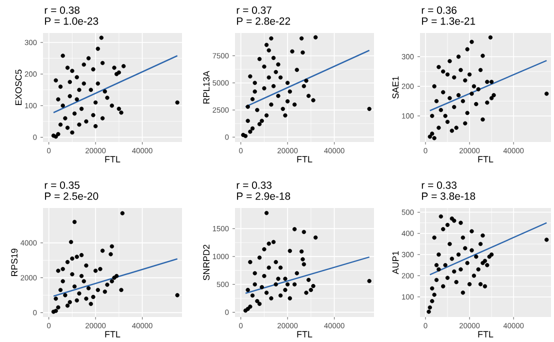 This screenshot has width=554, height=342. I want to click on y-axis-title: SAE1, so click(395, 87).